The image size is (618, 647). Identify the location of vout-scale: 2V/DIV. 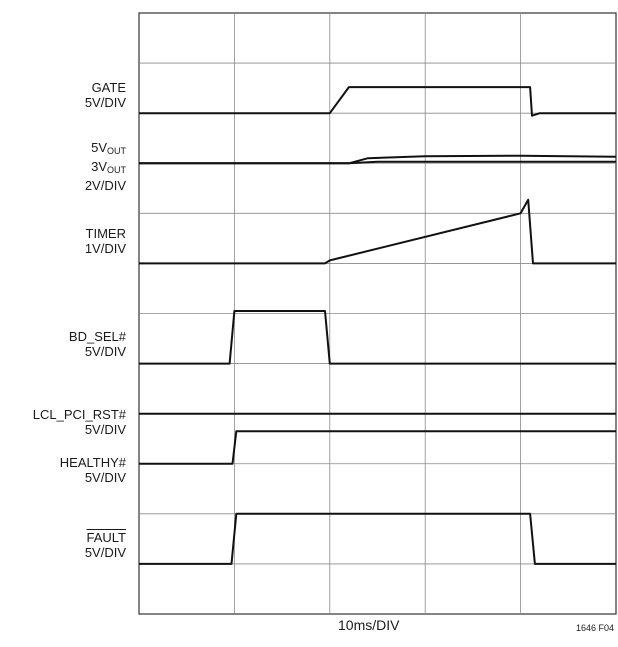
(105, 185).